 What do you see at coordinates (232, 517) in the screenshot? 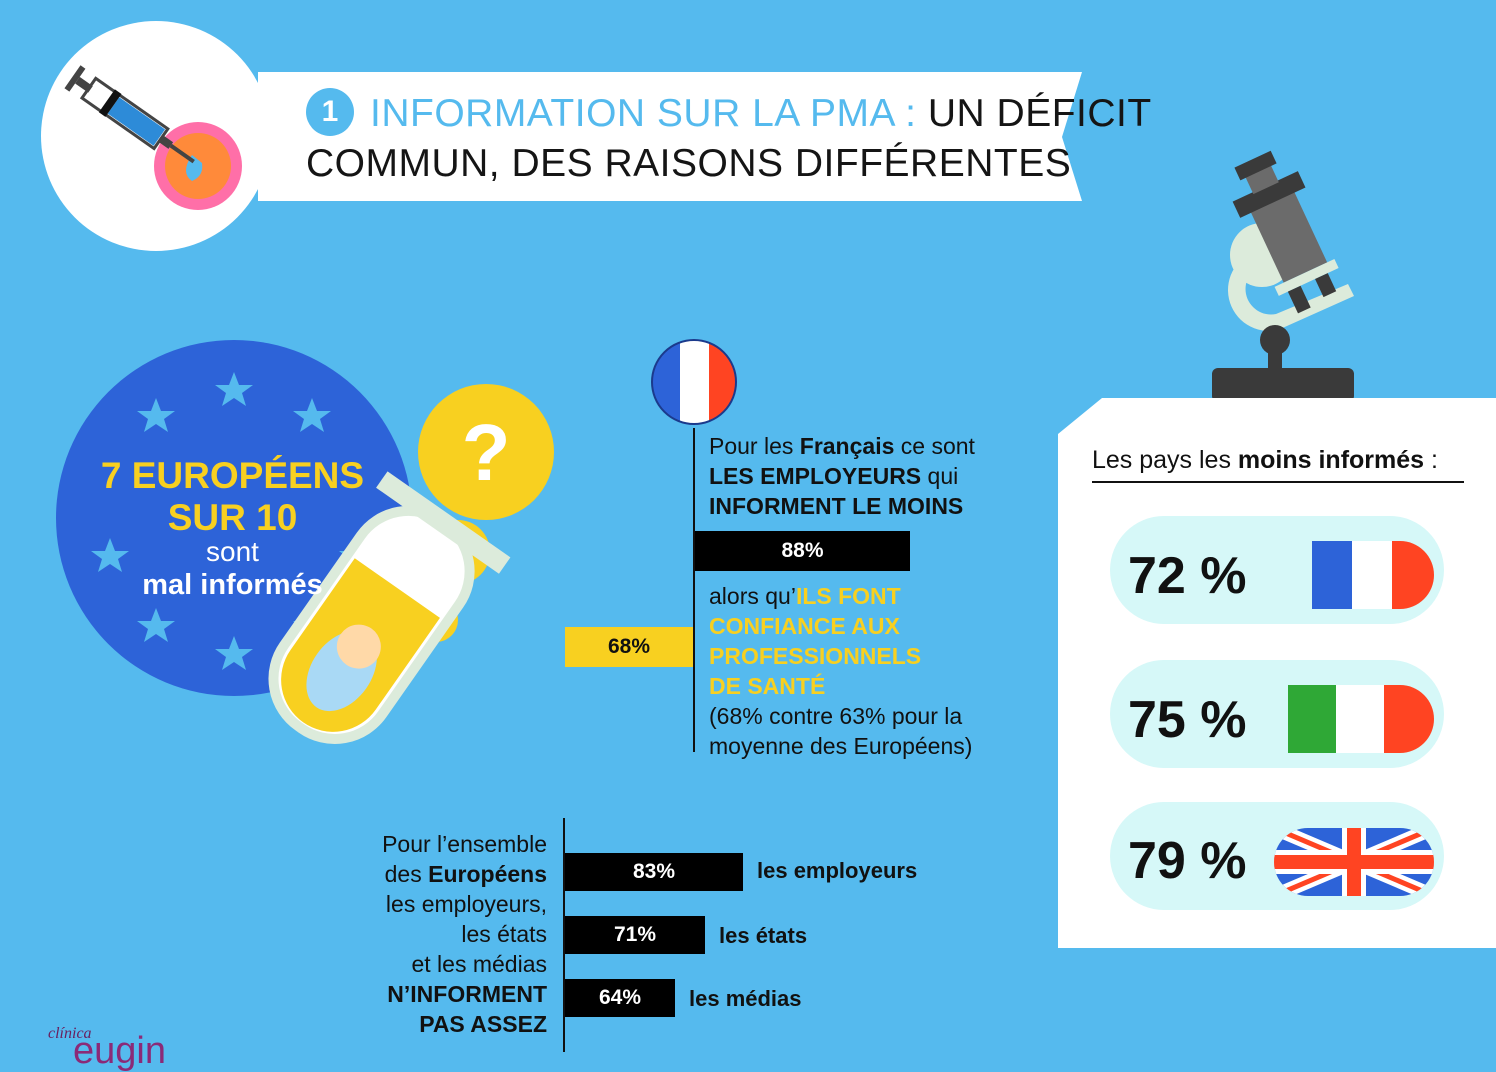
I see `europeans-headline-line2: SUR 10` at bounding box center [232, 517].